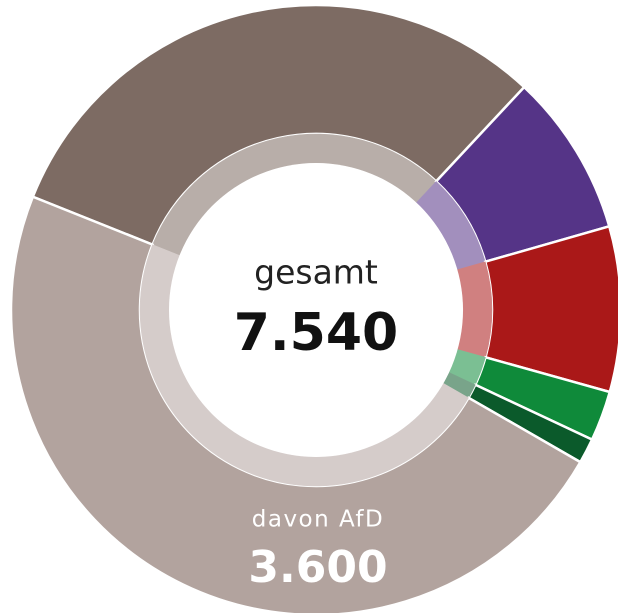 The image size is (618, 613). What do you see at coordinates (316, 272) in the screenshot?
I see `center-label: gesamt` at bounding box center [316, 272].